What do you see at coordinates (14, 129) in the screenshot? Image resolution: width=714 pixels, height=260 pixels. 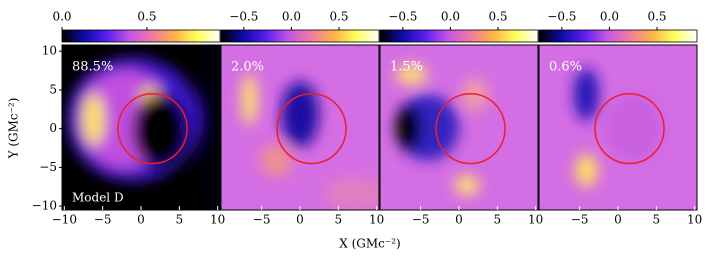 I see `y-axis-label: Y (GMc⁻²)` at bounding box center [14, 129].